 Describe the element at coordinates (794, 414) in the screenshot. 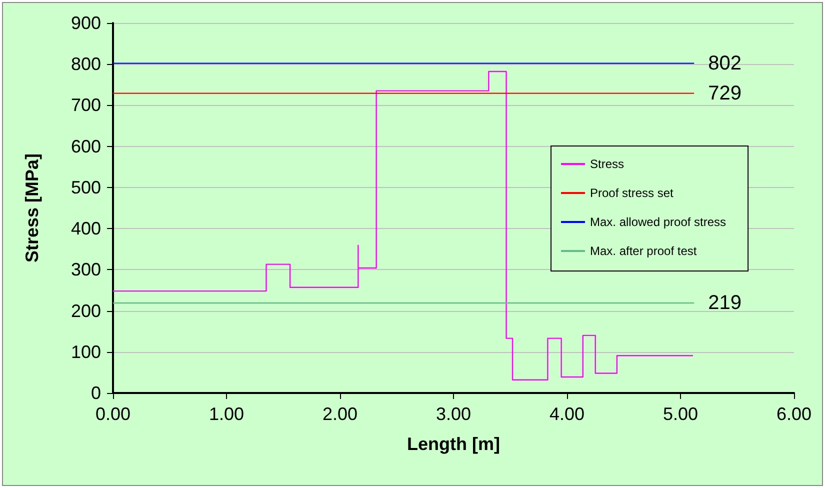

I see `x-tick-label: 6.00` at that location.